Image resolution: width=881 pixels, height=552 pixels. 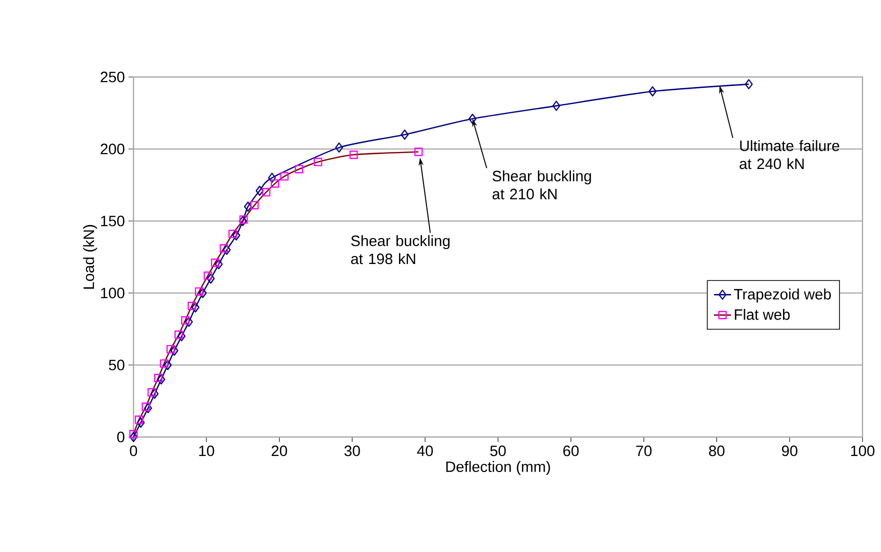 What do you see at coordinates (782, 295) in the screenshot?
I see `legend-label: Trapezoid web` at bounding box center [782, 295].